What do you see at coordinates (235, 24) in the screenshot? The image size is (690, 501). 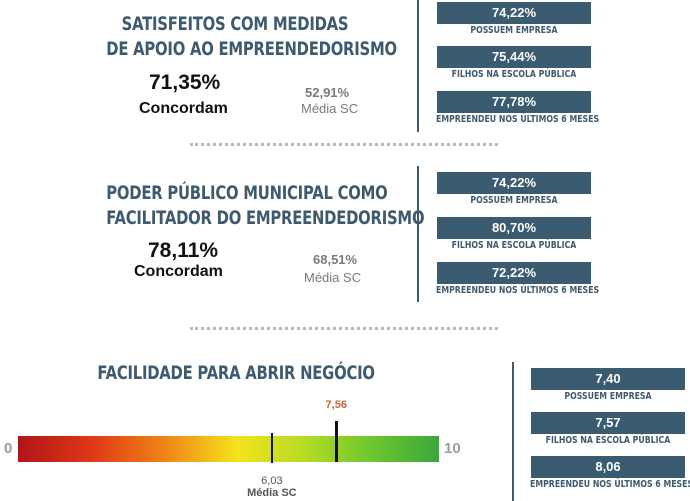 I see `section1-title-line1: SATISFEITOS COM MEDIDAS` at bounding box center [235, 24].